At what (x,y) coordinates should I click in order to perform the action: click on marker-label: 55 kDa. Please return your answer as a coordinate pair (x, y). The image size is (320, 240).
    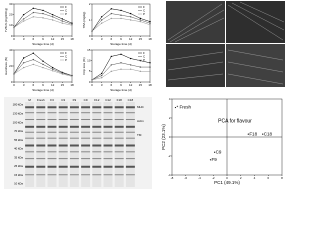
    Looking at the image, I should click on (18, 140).